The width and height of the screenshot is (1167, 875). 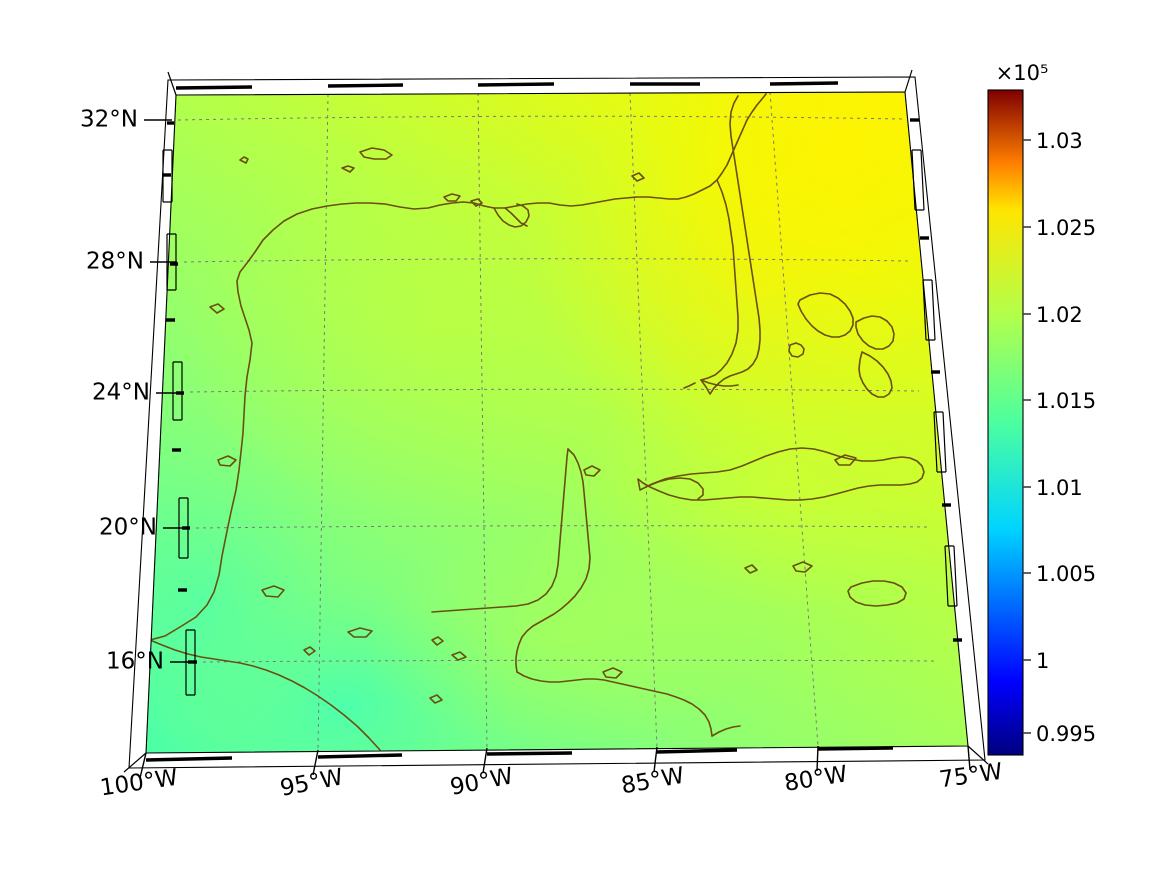 What do you see at coordinates (115, 262) in the screenshot?
I see `ytick-label-28N: 28°N` at bounding box center [115, 262].